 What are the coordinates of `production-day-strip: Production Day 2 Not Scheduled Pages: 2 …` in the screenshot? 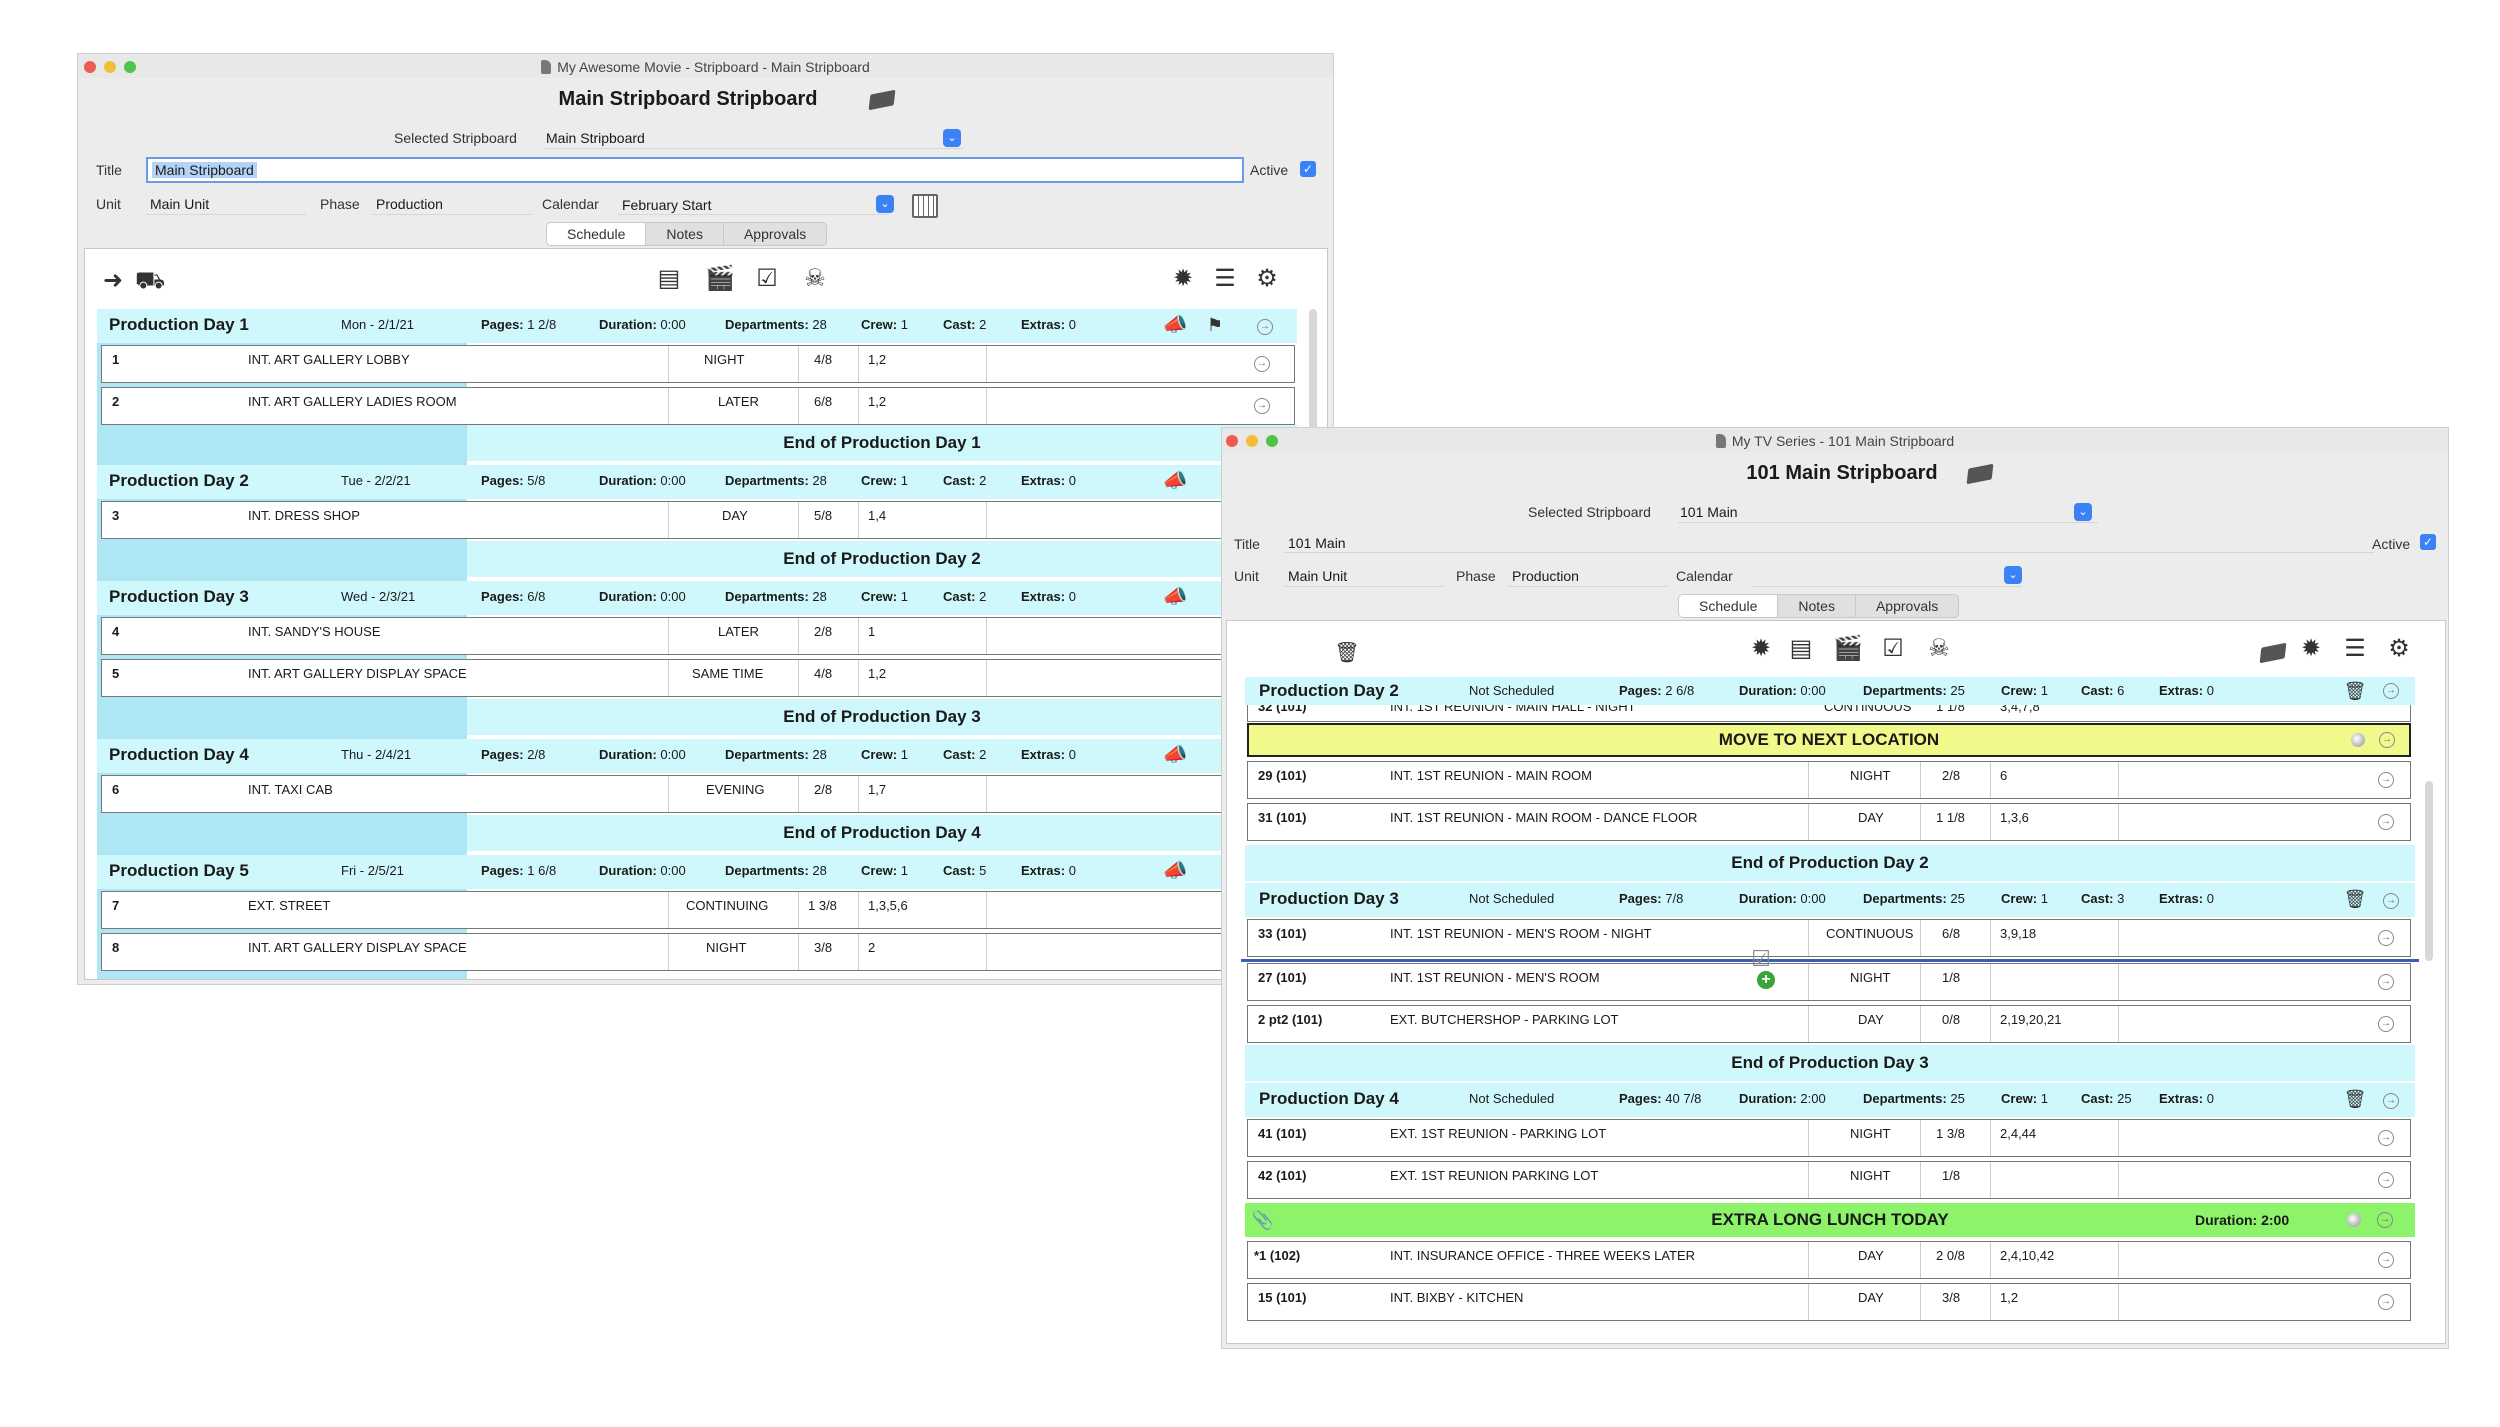 It's located at (1830, 691).